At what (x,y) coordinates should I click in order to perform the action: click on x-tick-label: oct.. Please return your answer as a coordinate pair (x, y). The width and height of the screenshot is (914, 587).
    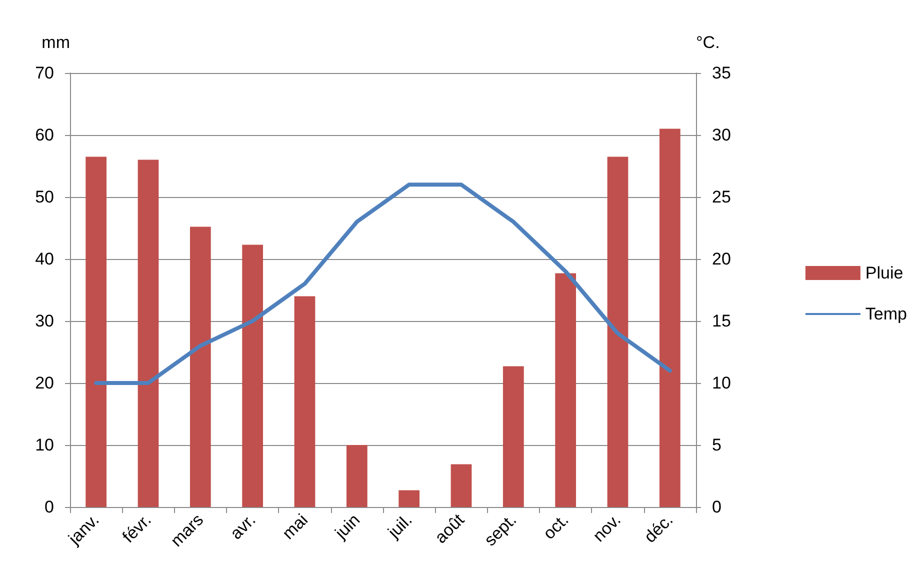
    Looking at the image, I should click on (556, 527).